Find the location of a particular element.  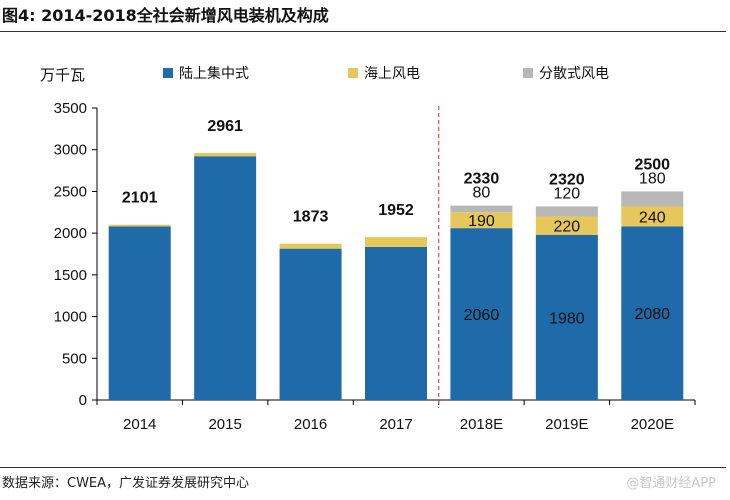

segment-label-distributed: 120 is located at coordinates (567, 193).